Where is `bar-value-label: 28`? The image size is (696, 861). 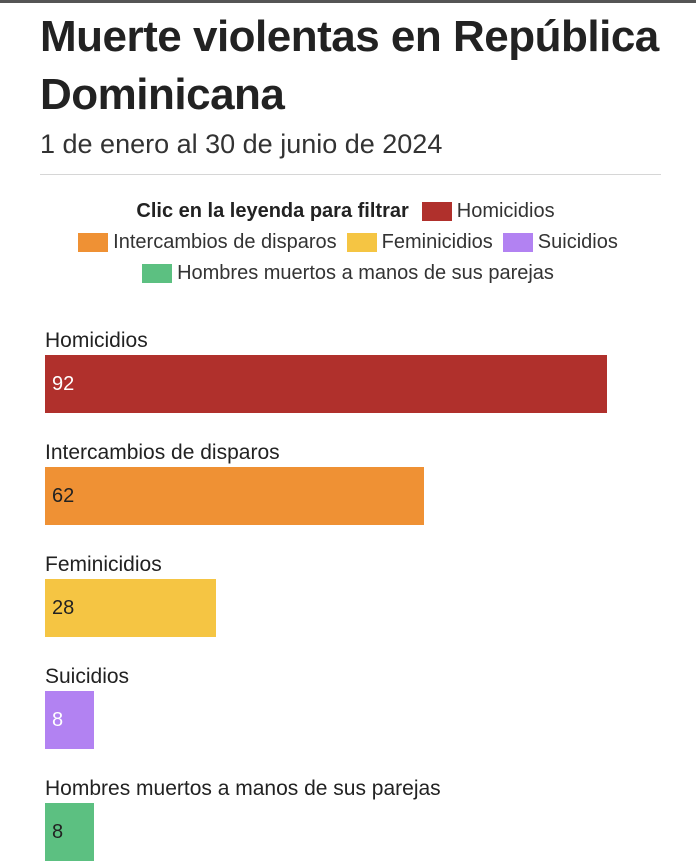 bar-value-label: 28 is located at coordinates (63, 608).